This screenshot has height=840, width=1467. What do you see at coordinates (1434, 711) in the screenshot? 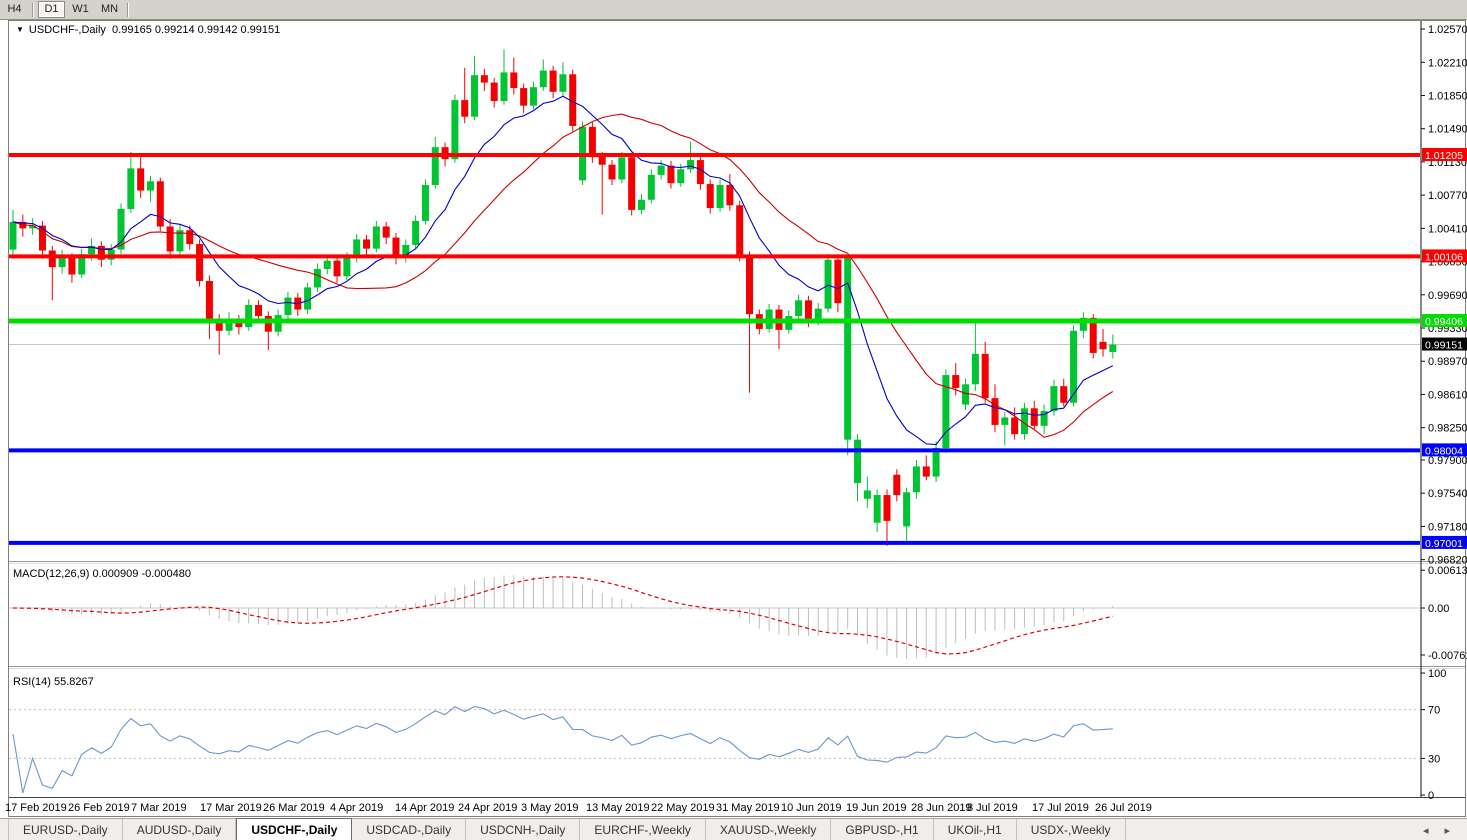
I see `svg-text: 70` at bounding box center [1434, 711].